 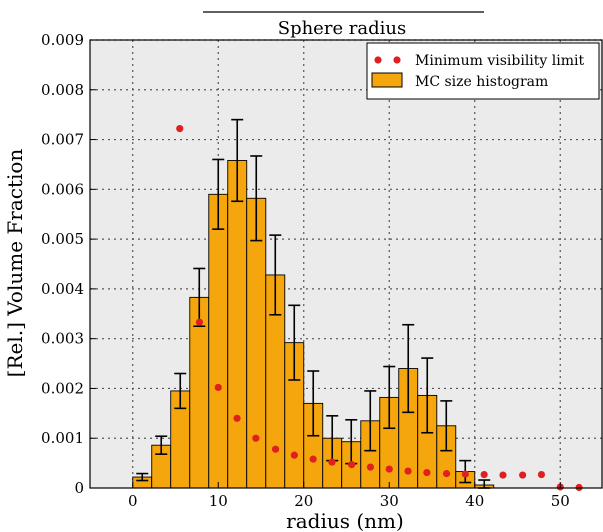 What do you see at coordinates (62, 40) in the screenshot?
I see `y-tick-label-9: 0.009` at bounding box center [62, 40].